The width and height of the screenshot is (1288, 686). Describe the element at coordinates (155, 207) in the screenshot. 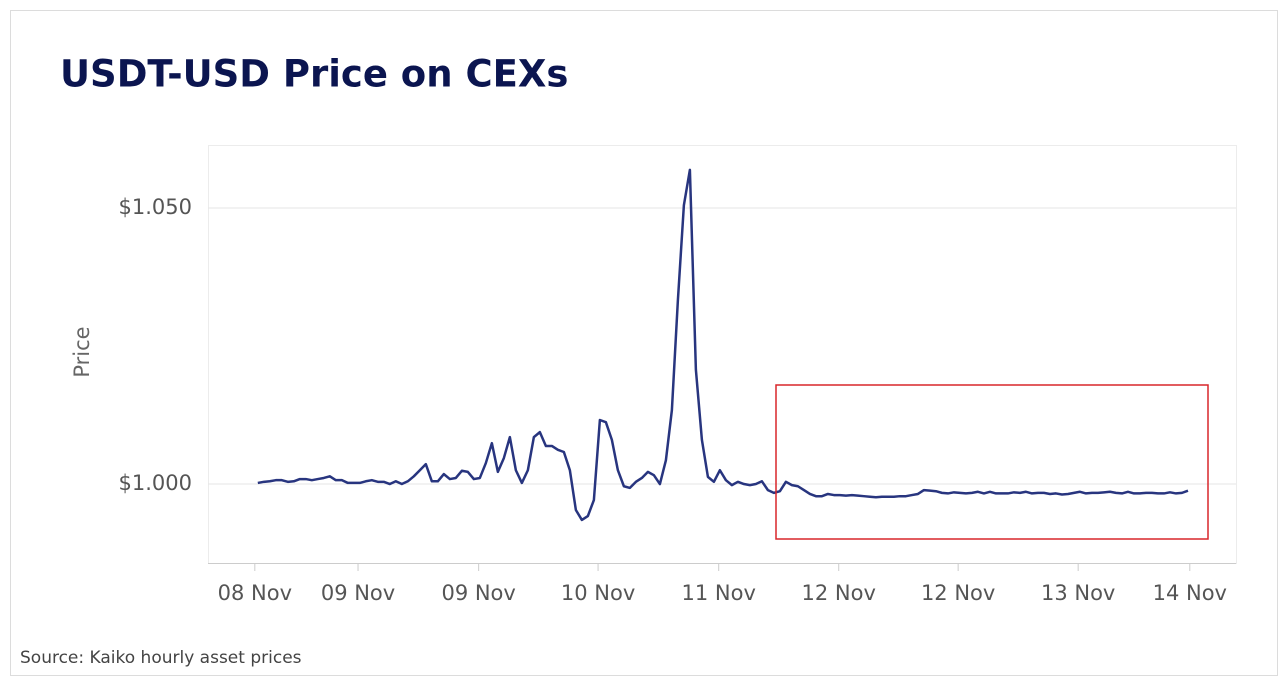

I see `y-tick-label: $1.050` at that location.